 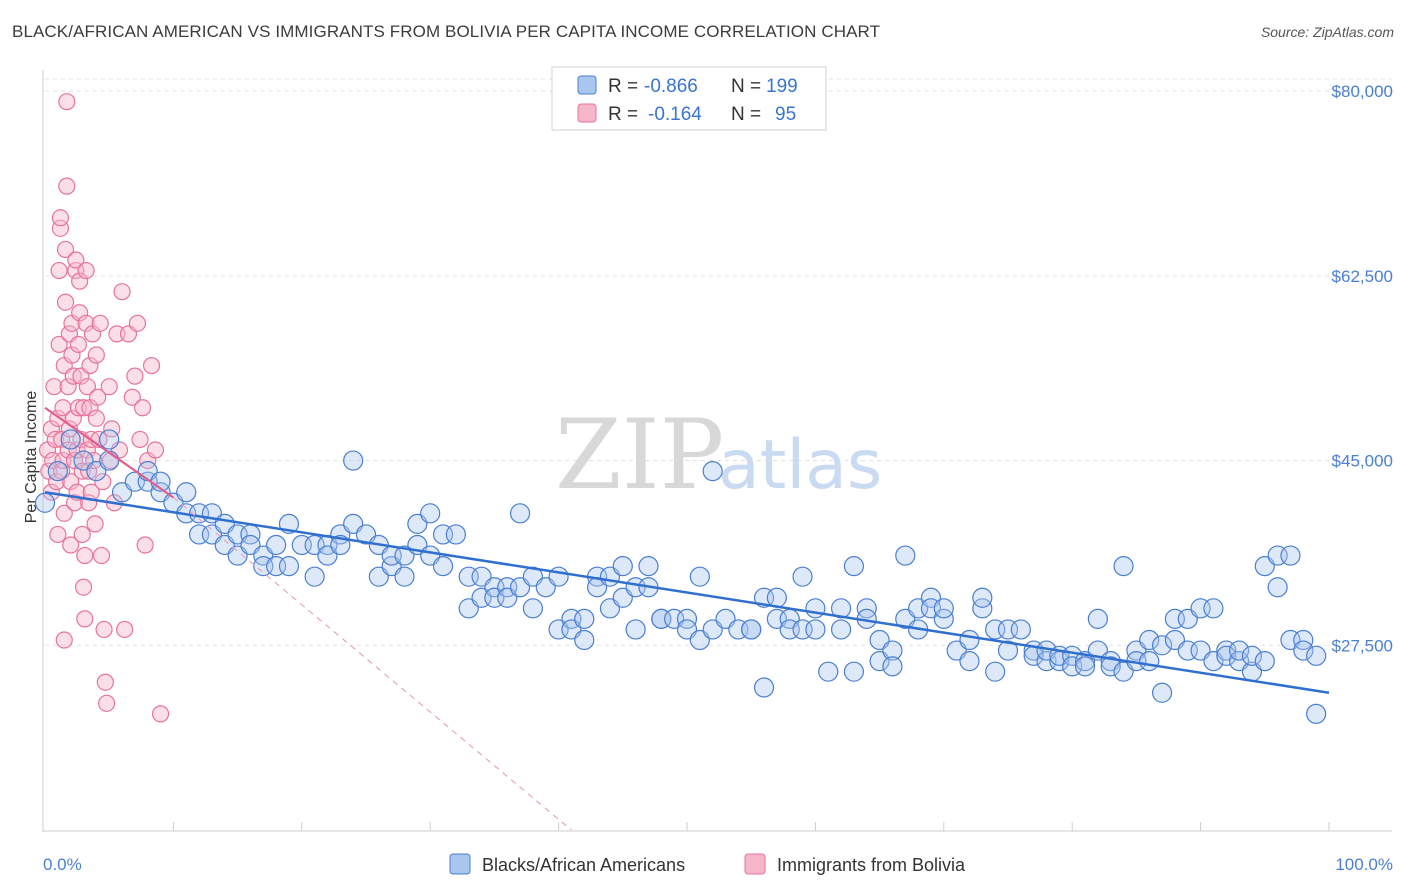 What do you see at coordinates (1327, 32) in the screenshot?
I see `source-credit: Source: ZipAtlas.com` at bounding box center [1327, 32].